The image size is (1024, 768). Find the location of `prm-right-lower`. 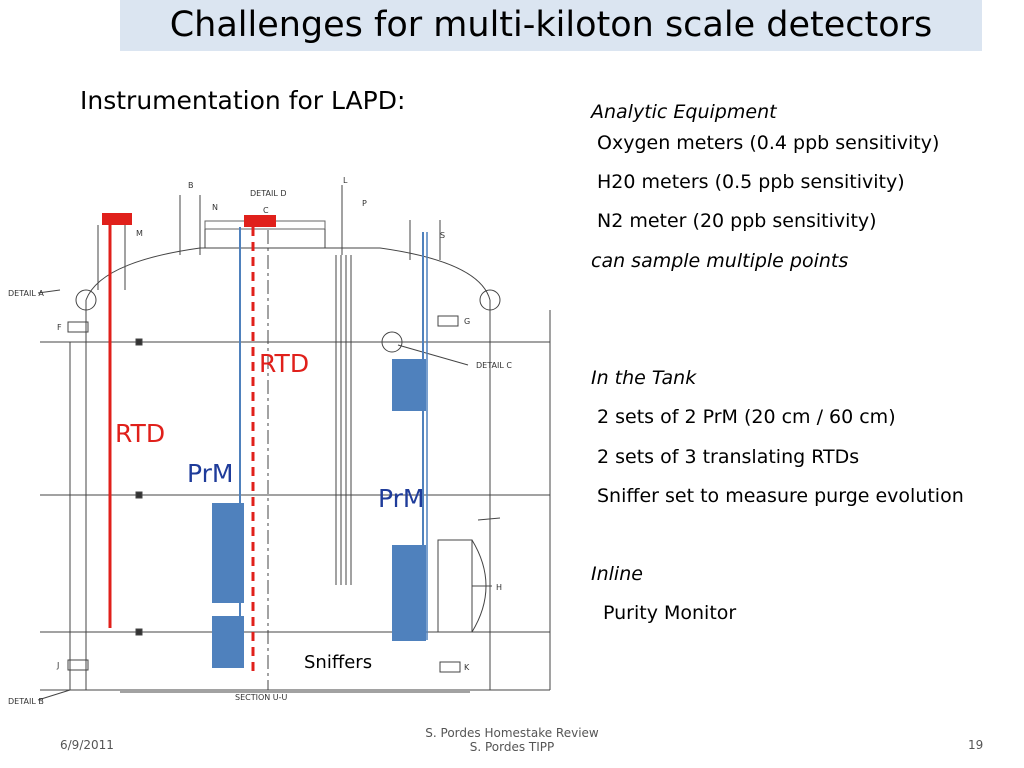

prm-right-lower is located at coordinates (409, 593).